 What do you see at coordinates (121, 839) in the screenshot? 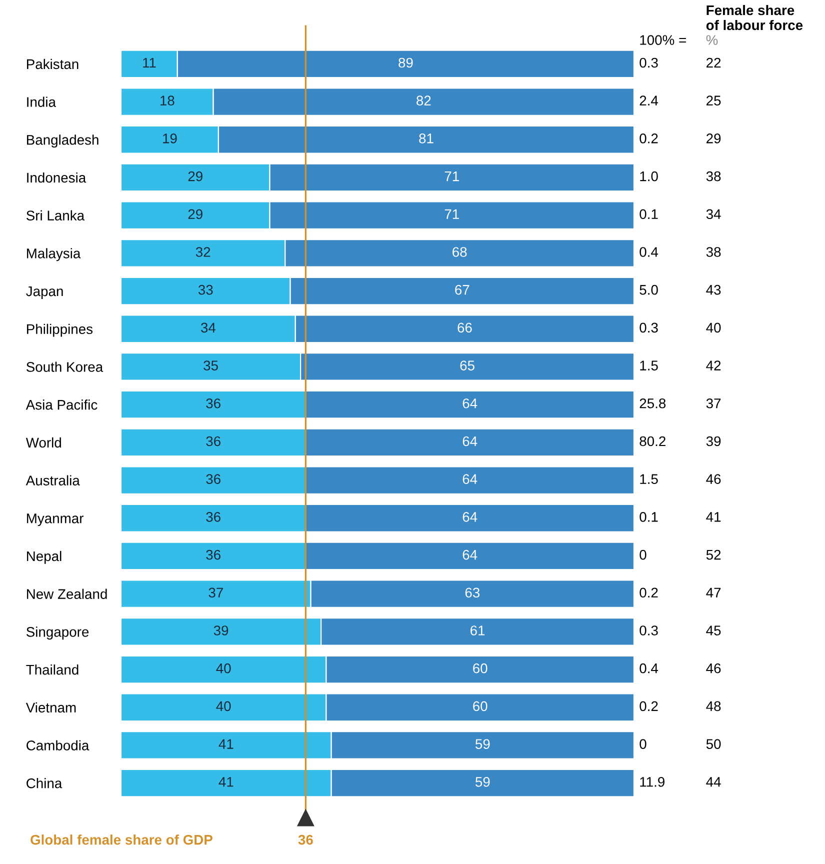
I see `text: Global female share of GDP` at bounding box center [121, 839].